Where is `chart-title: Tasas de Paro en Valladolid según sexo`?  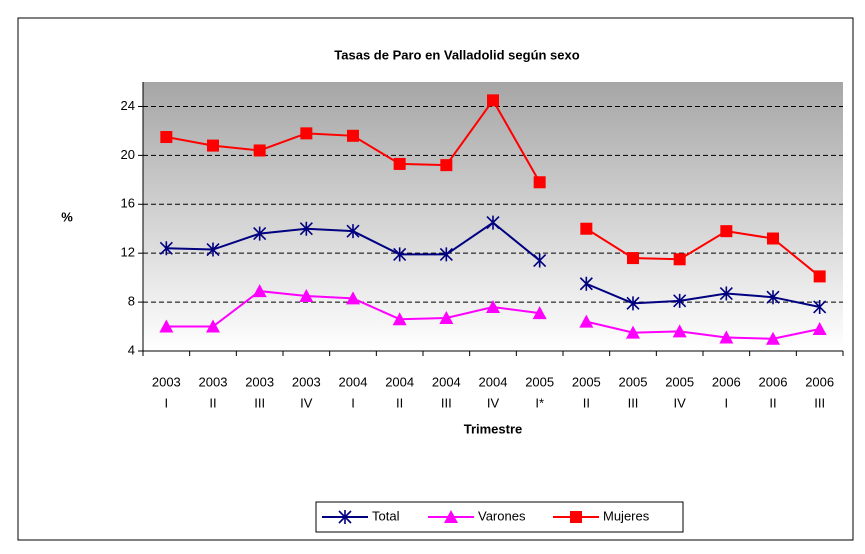 chart-title: Tasas de Paro en Valladolid según sexo is located at coordinates (456, 54).